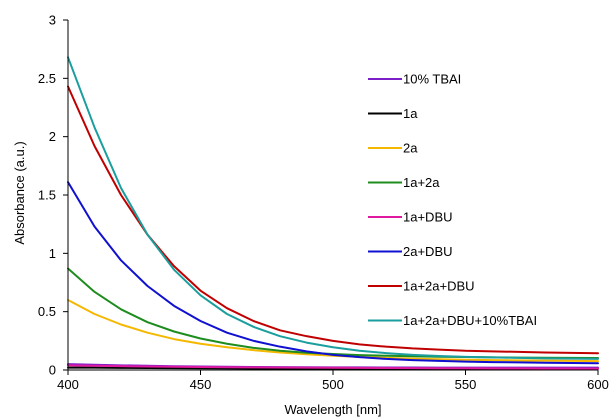 This screenshot has height=418, width=613. Describe the element at coordinates (410, 148) in the screenshot. I see `legend-label-2: 2a` at that location.